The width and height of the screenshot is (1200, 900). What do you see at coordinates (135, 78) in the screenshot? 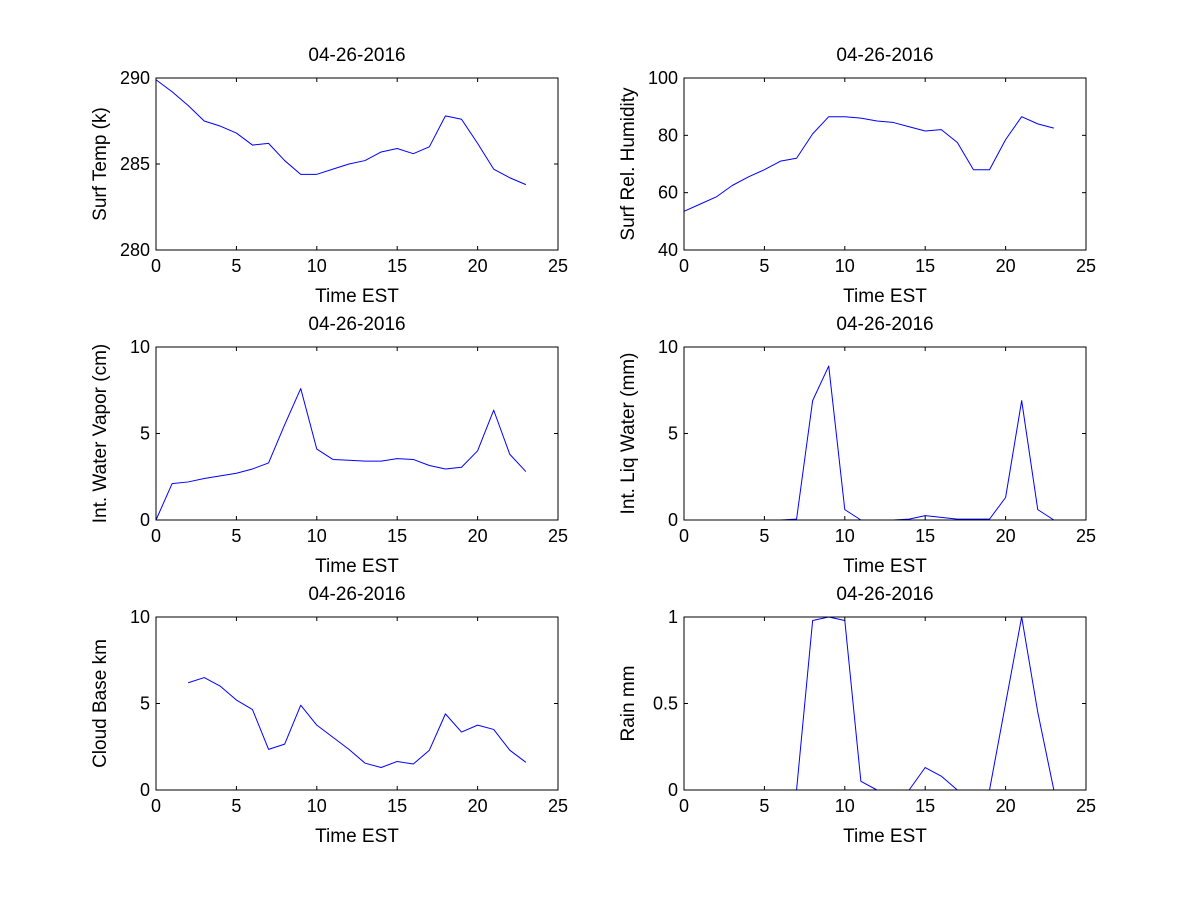
I see `y-tick-label: 290` at bounding box center [135, 78].